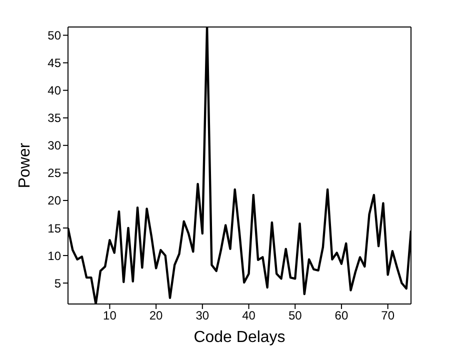 This screenshot has width=474, height=355. I want to click on x-tick-label: 50, so click(295, 315).